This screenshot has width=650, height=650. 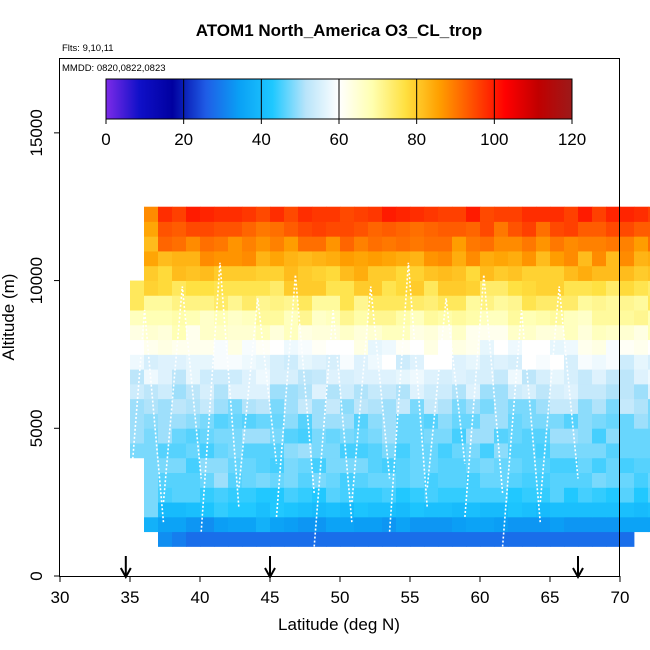 I want to click on y-axis-label: Altitude (m), so click(x=9, y=317).